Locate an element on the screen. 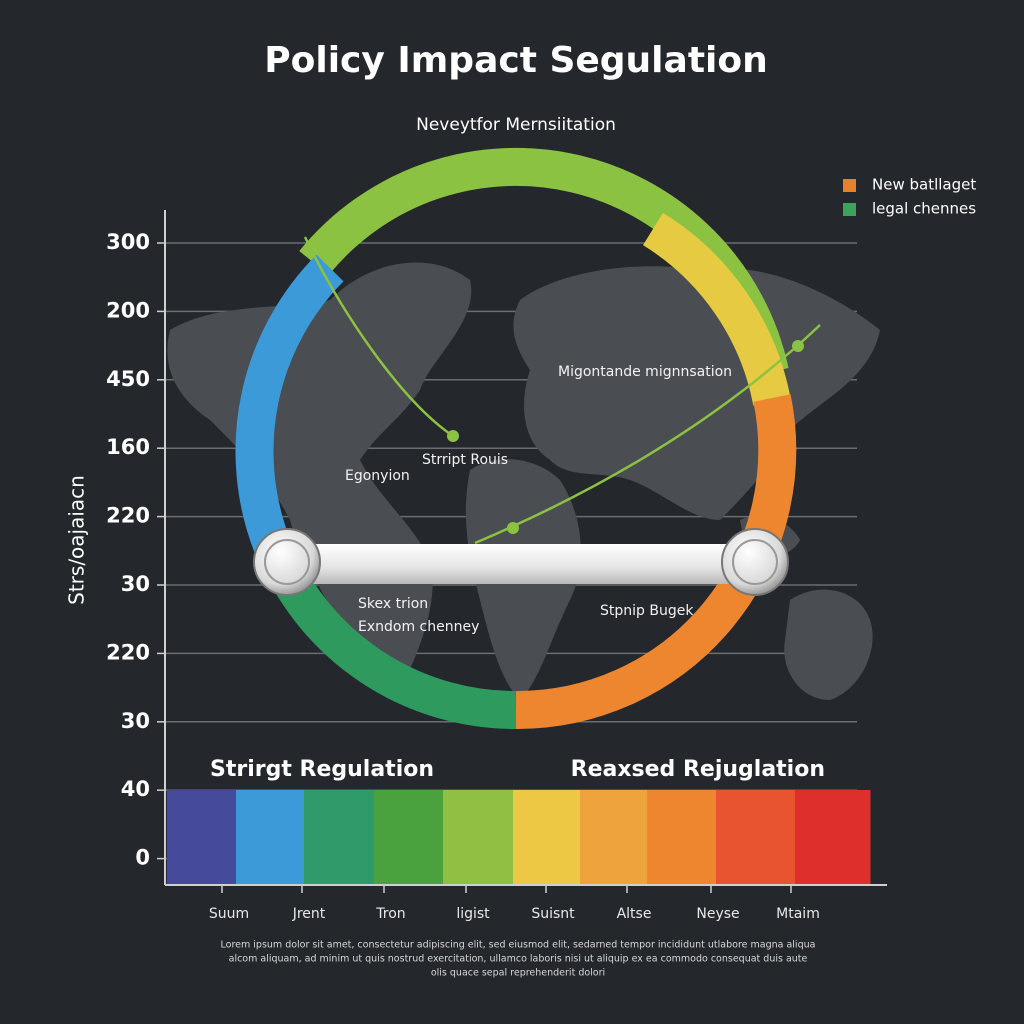 The image size is (1024, 1024). legend-label: New batllaget is located at coordinates (924, 185).